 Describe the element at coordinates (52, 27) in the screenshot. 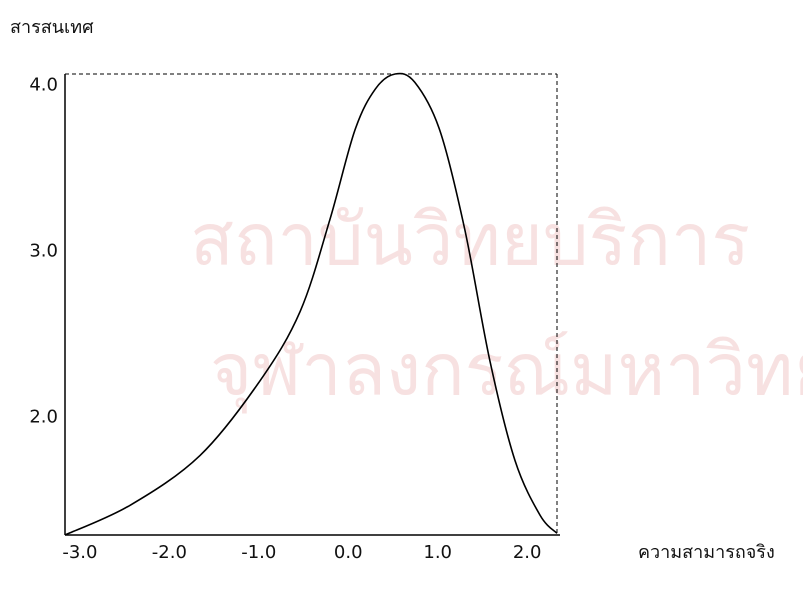

I see `y-axis-label: สารสนเทศ` at that location.